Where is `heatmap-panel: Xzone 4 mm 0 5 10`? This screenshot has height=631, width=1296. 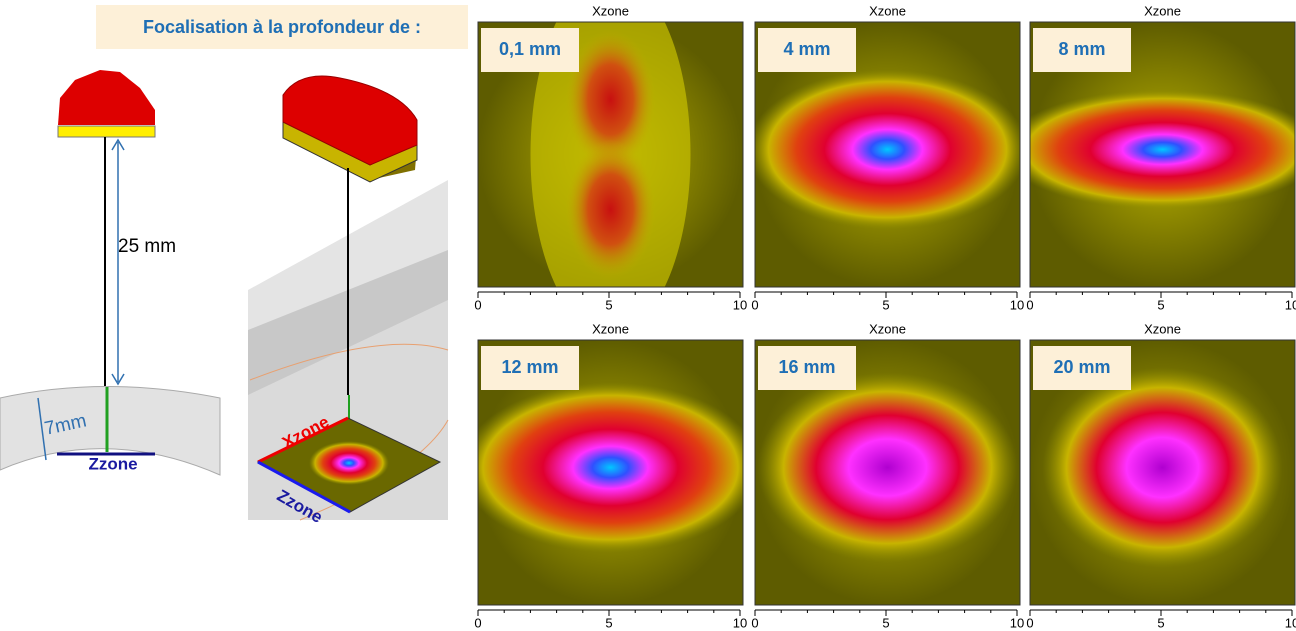
heatmap-panel: Xzone 4 mm 0 5 10 is located at coordinates (887, 157).